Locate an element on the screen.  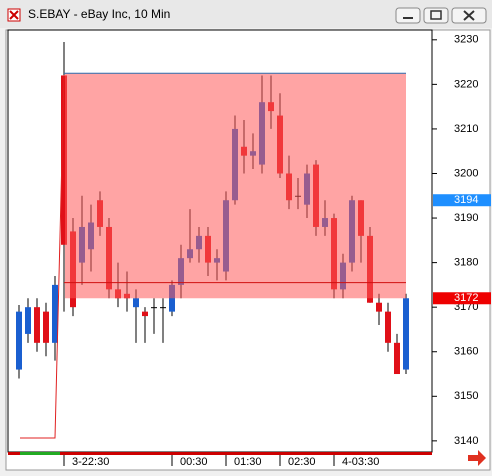
price-label: 3194 is located at coordinates (466, 200).